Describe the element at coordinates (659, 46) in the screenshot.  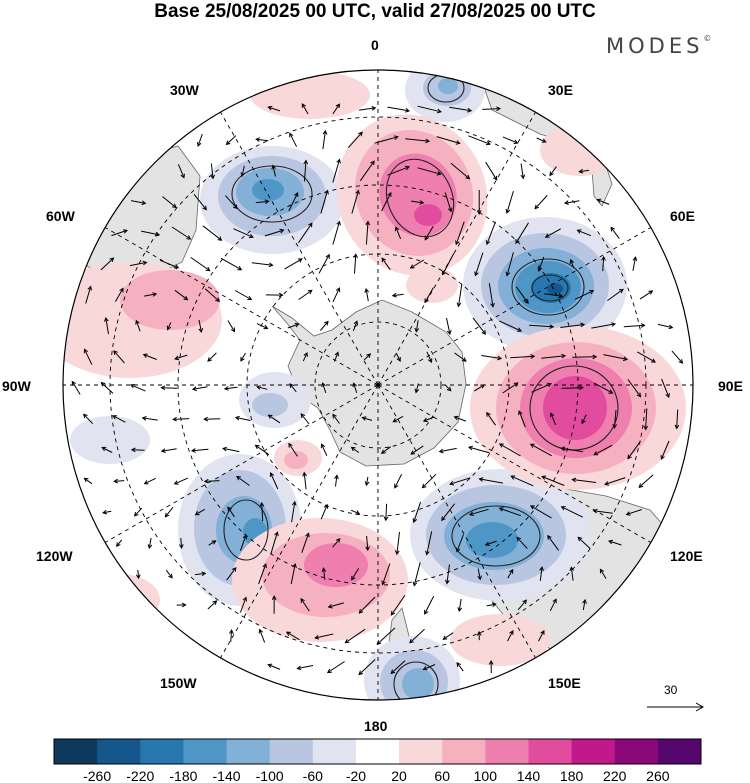
I see `brand-logo: MODES©` at that location.